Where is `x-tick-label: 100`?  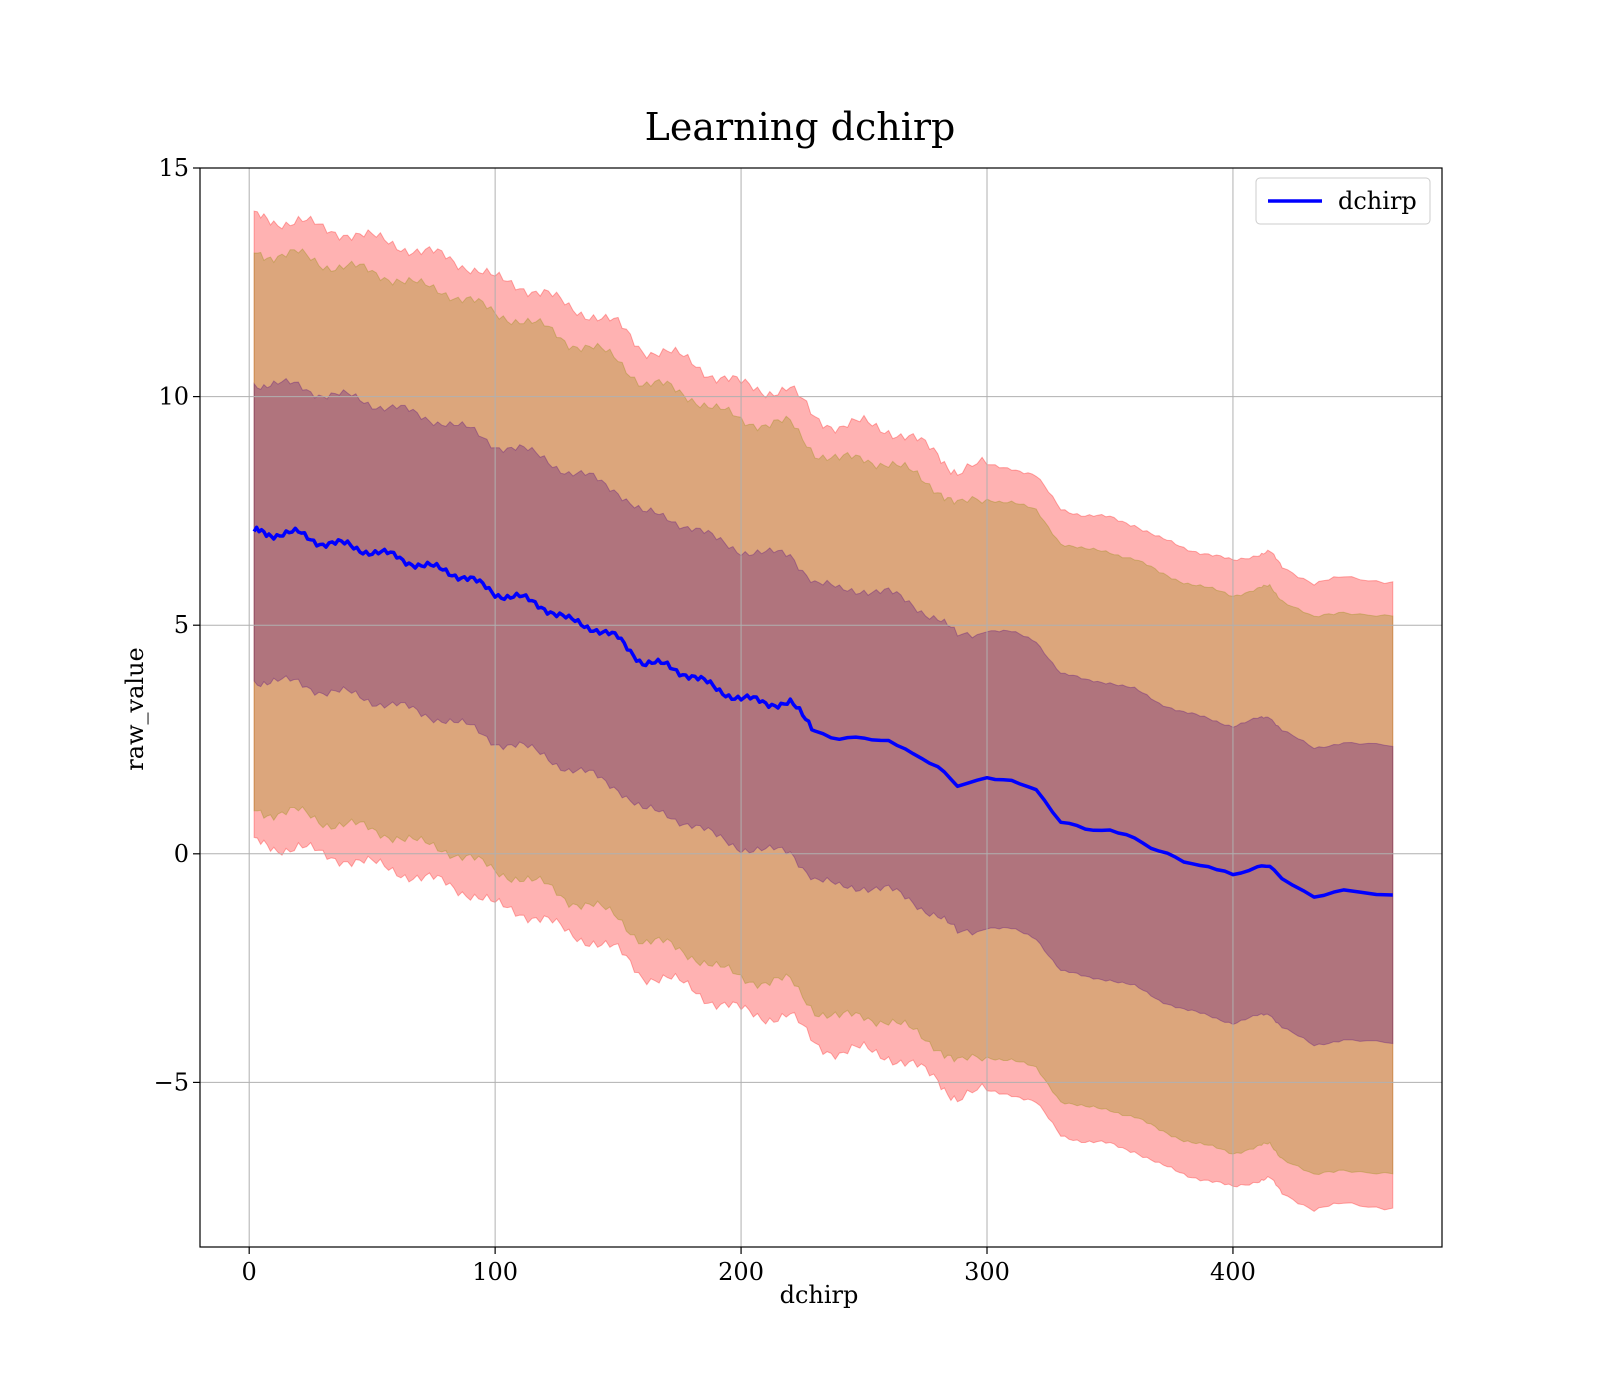 x-tick-label: 100 is located at coordinates (495, 1272).